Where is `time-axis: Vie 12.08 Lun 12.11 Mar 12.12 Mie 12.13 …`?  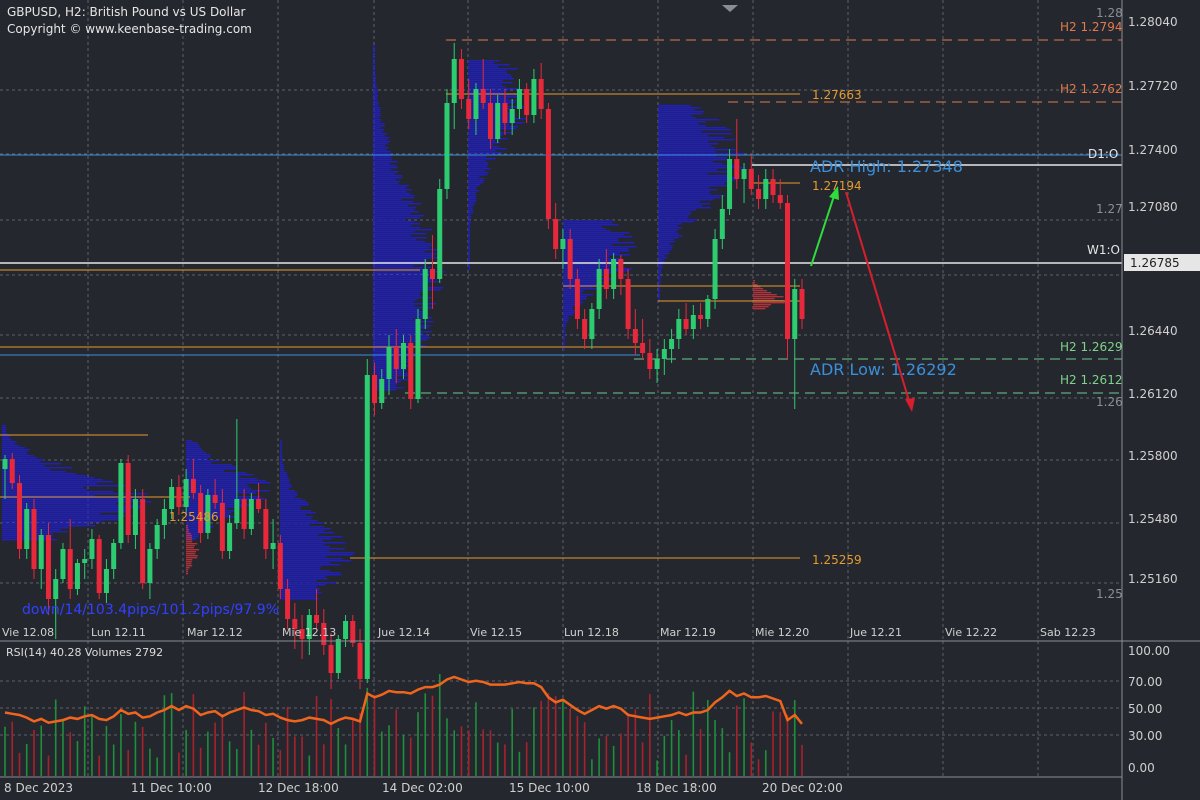
time-axis: Vie 12.08 Lun 12.11 Mar 12.12 Mie 12.13 … is located at coordinates (549, 632).